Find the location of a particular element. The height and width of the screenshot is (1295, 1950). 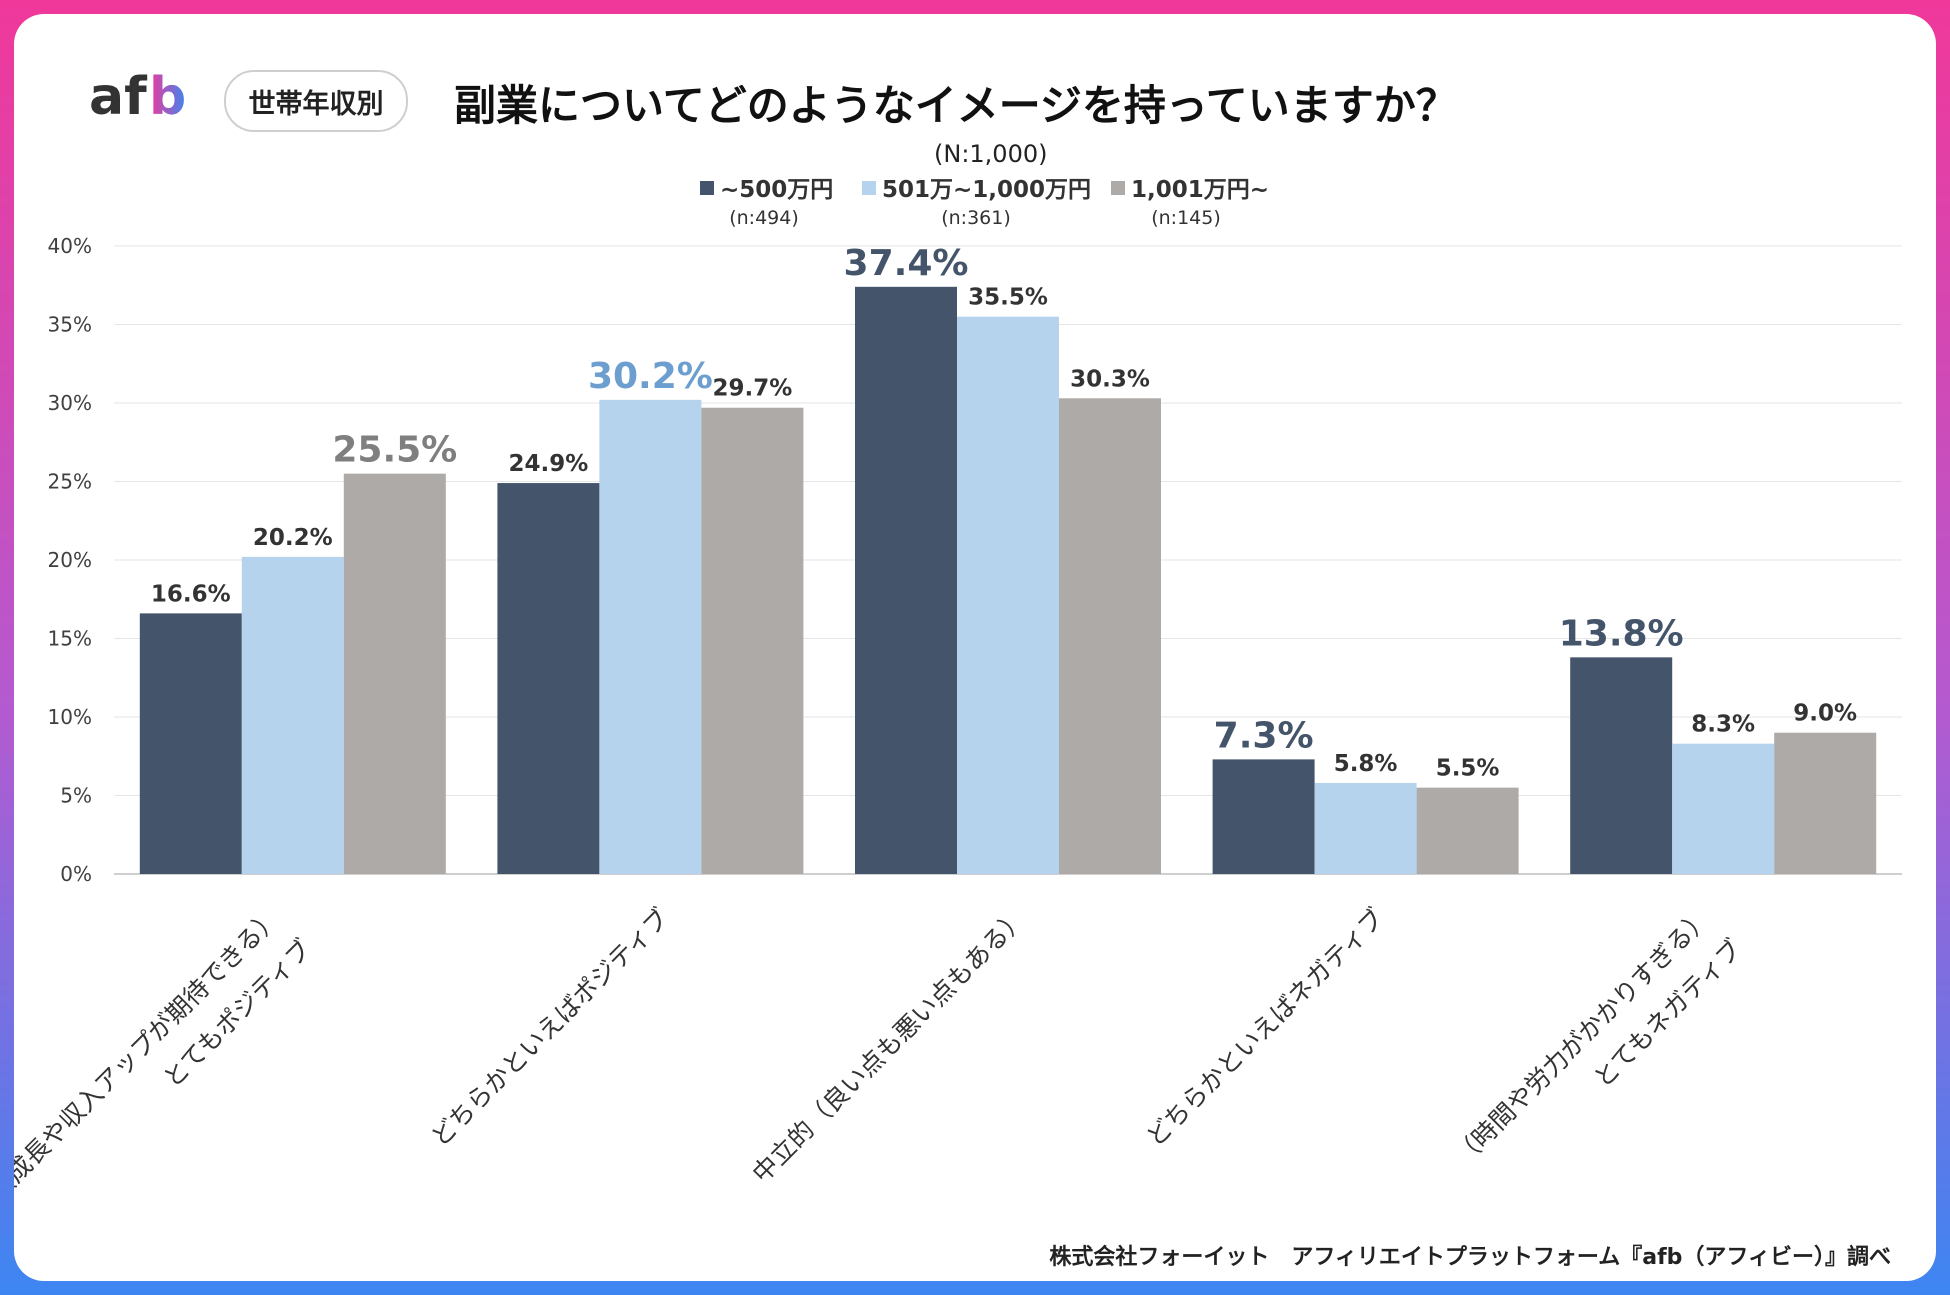

y-tick-label: 30% is located at coordinates (70, 403).